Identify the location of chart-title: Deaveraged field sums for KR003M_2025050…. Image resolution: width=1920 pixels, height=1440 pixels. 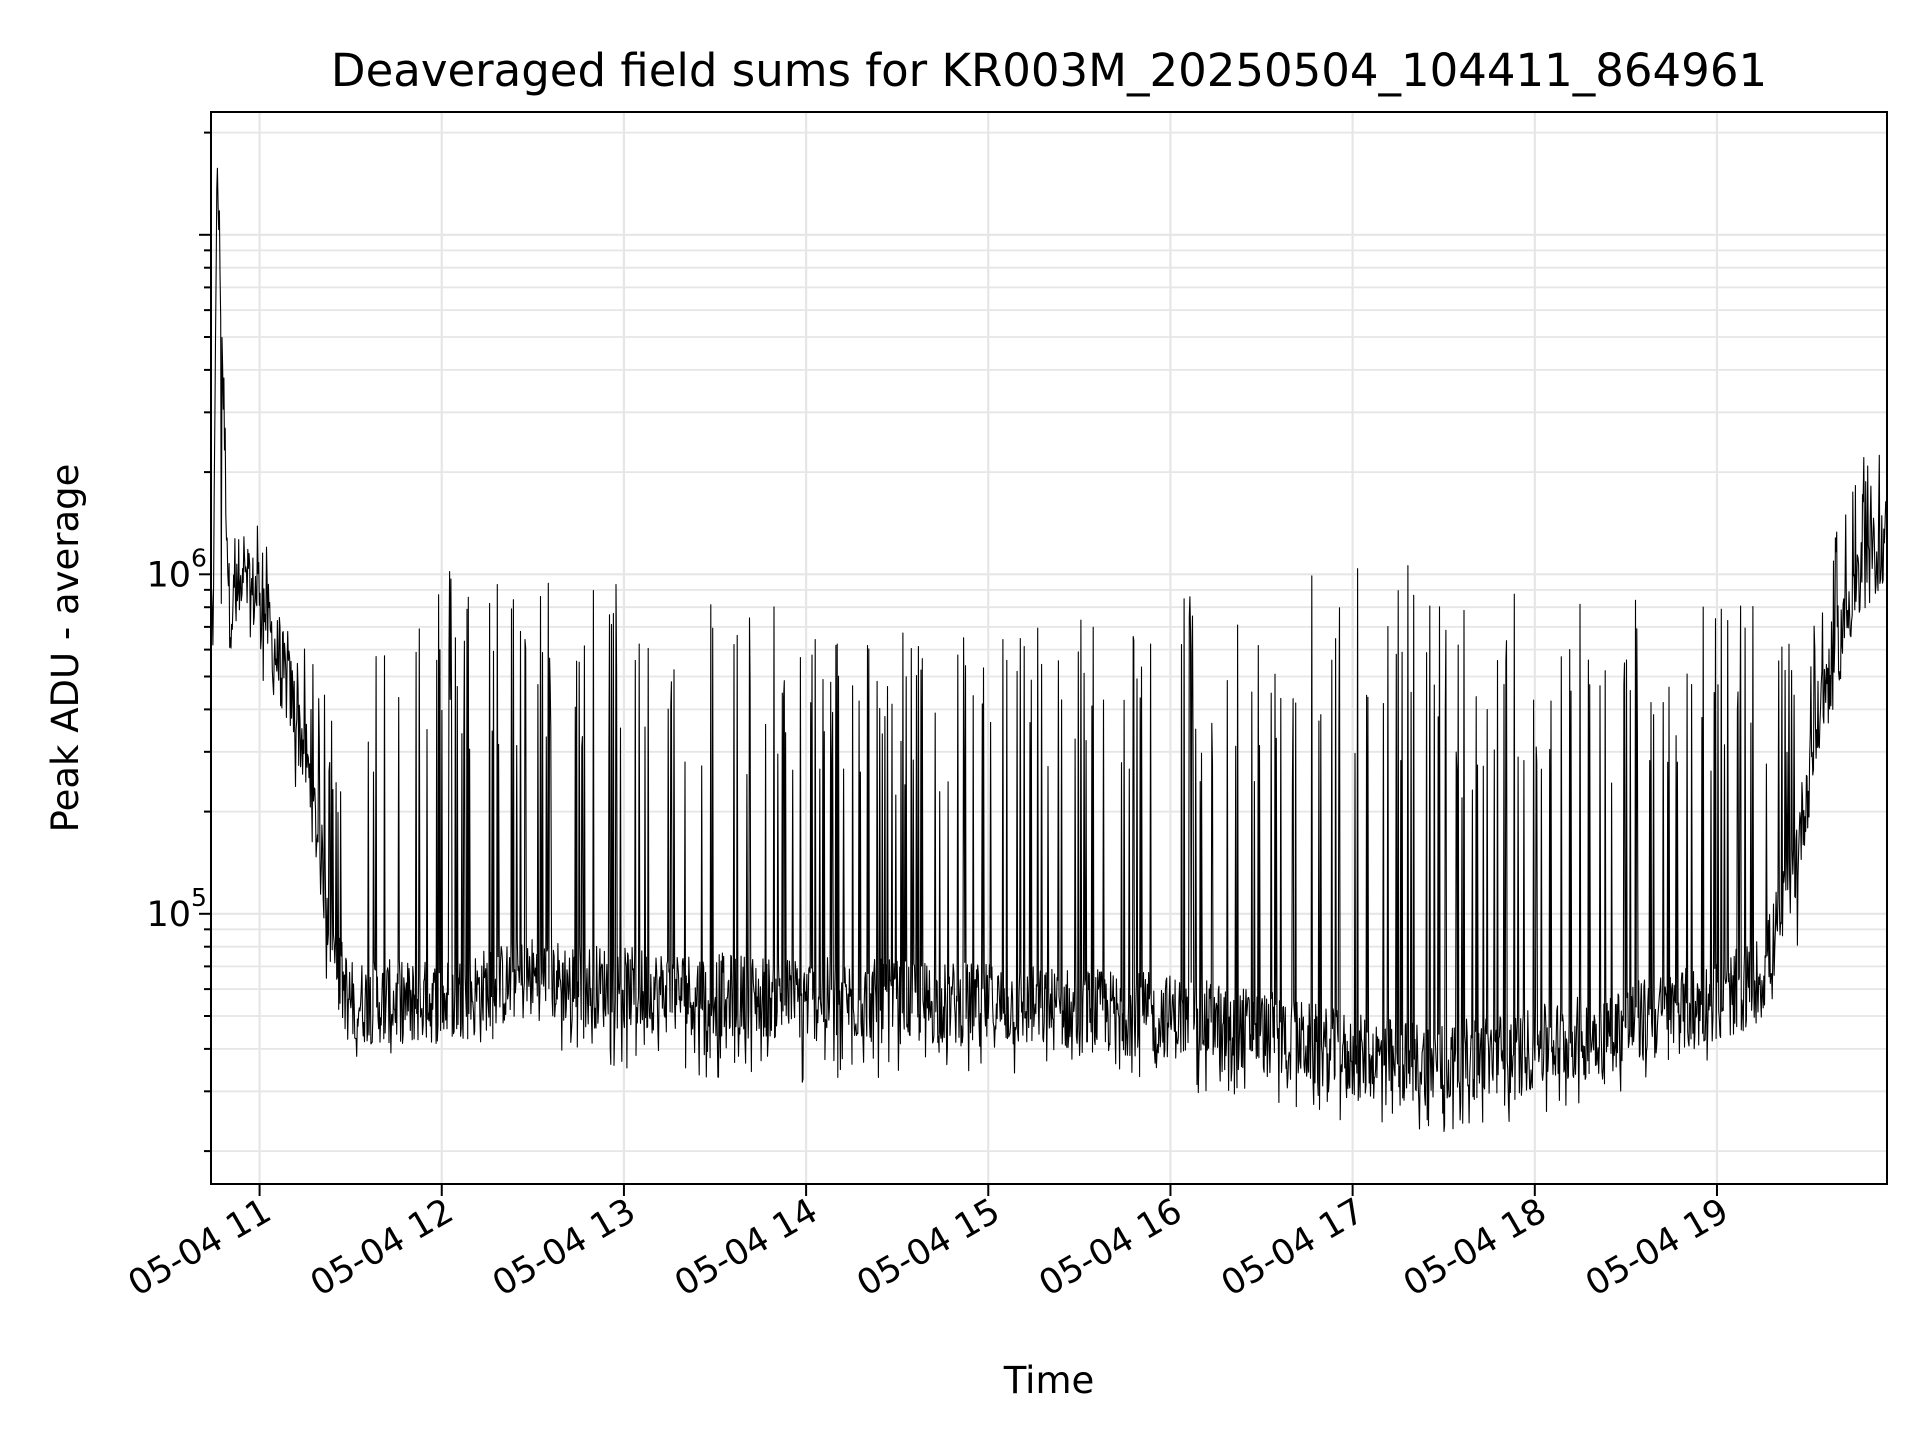
(1049, 70).